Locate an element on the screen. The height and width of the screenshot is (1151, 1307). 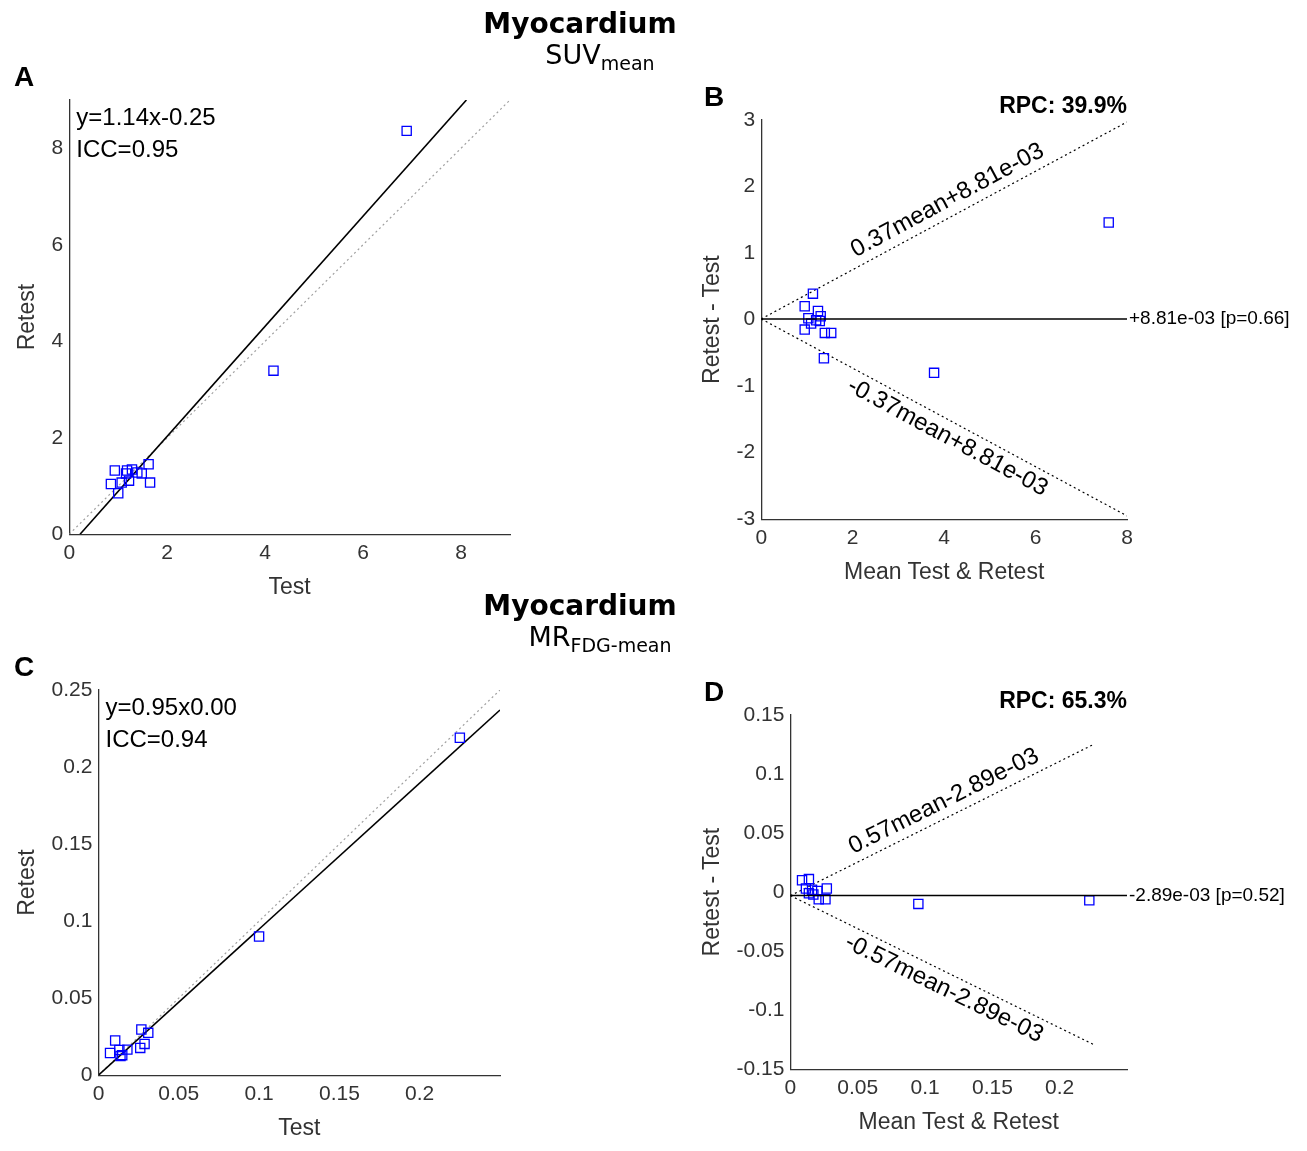
annotation: y=0.95x0.00 is located at coordinates (171, 706).